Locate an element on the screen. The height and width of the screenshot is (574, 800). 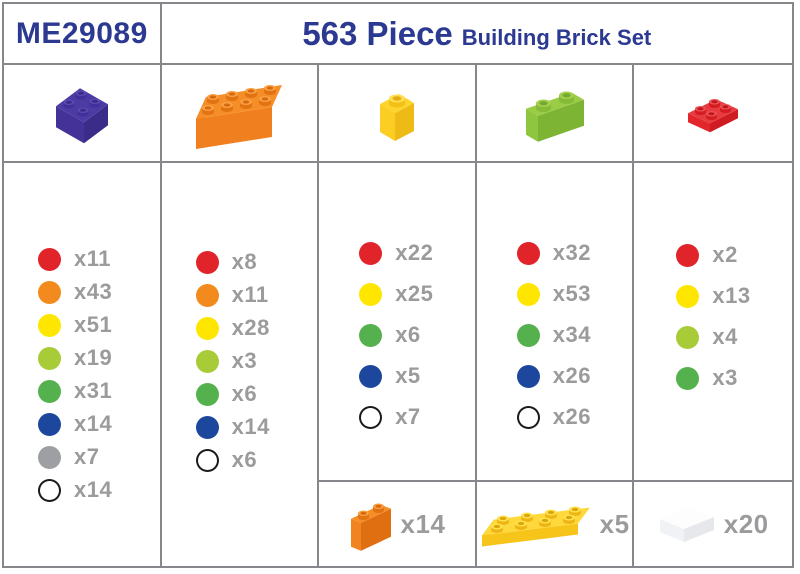
count-label: x19 is located at coordinates (93, 357).